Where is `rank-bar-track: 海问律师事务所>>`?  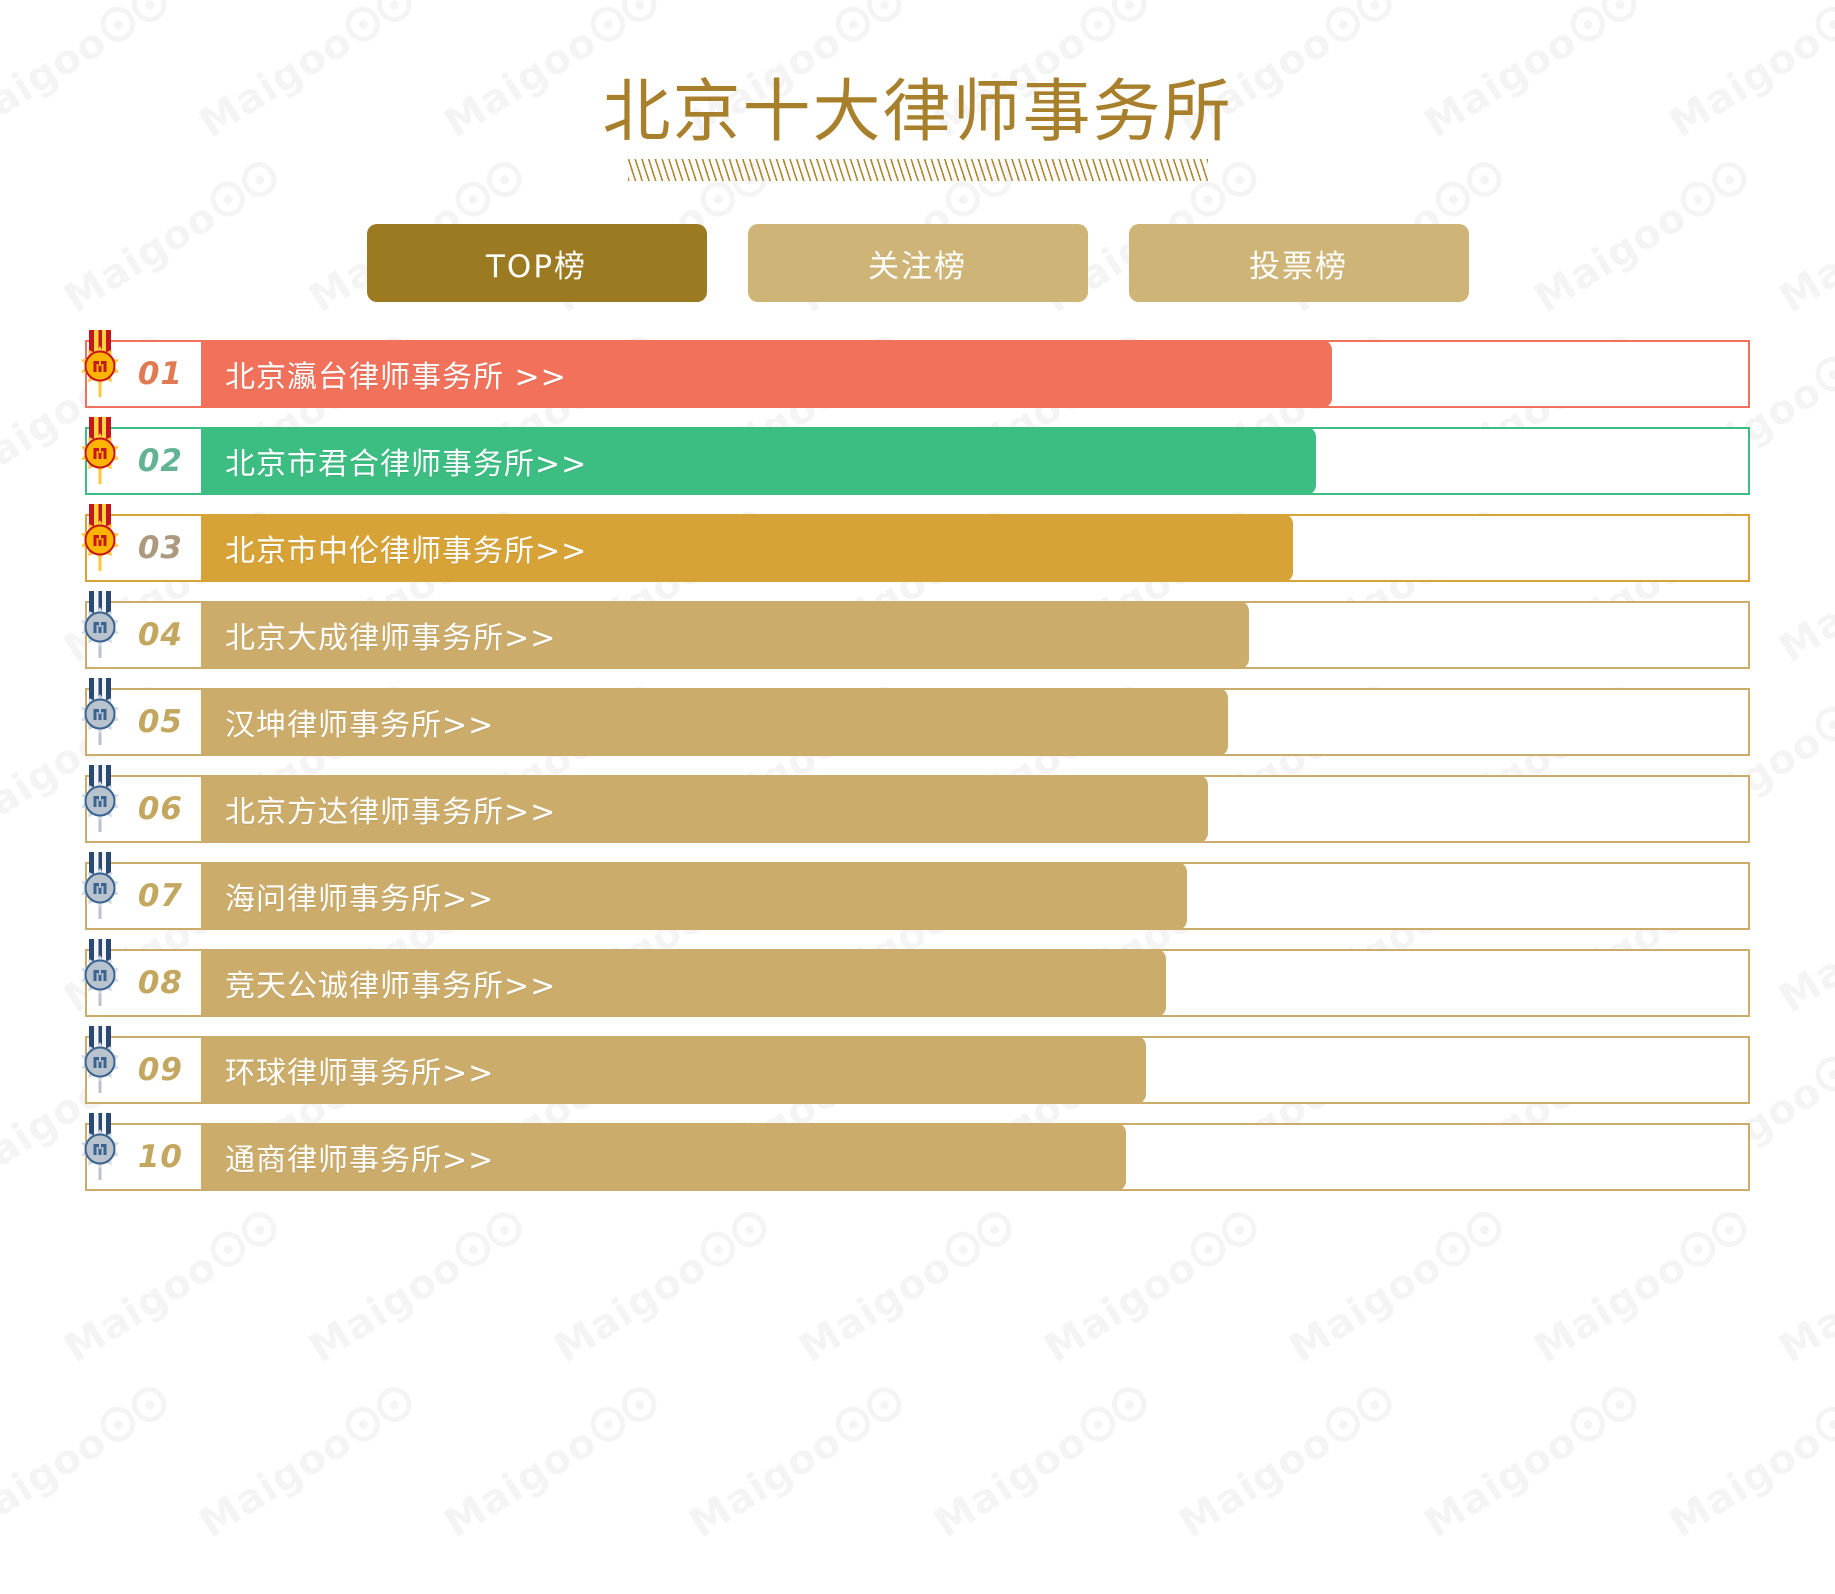 rank-bar-track: 海问律师事务所>> is located at coordinates (975, 896).